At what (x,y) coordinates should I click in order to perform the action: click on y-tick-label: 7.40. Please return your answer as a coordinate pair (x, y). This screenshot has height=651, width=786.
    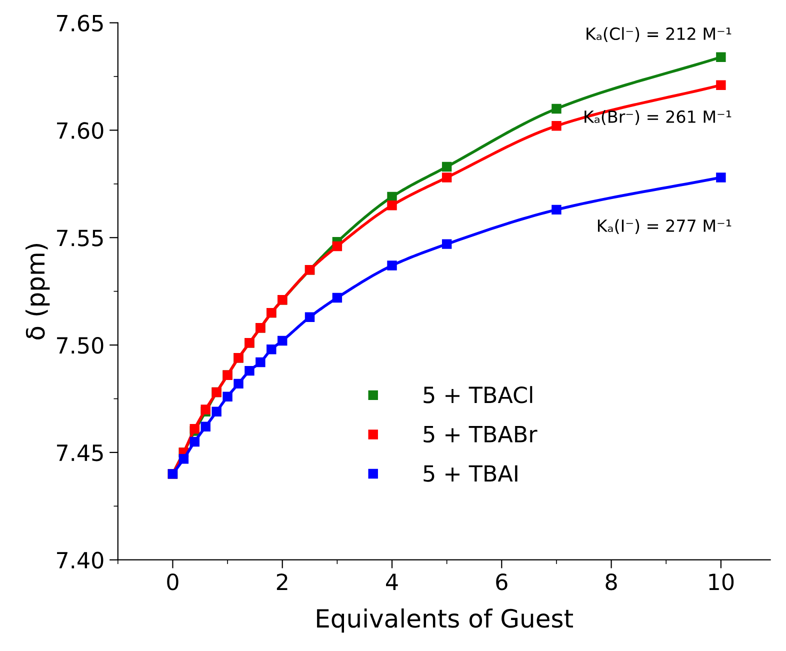
    Looking at the image, I should click on (80, 560).